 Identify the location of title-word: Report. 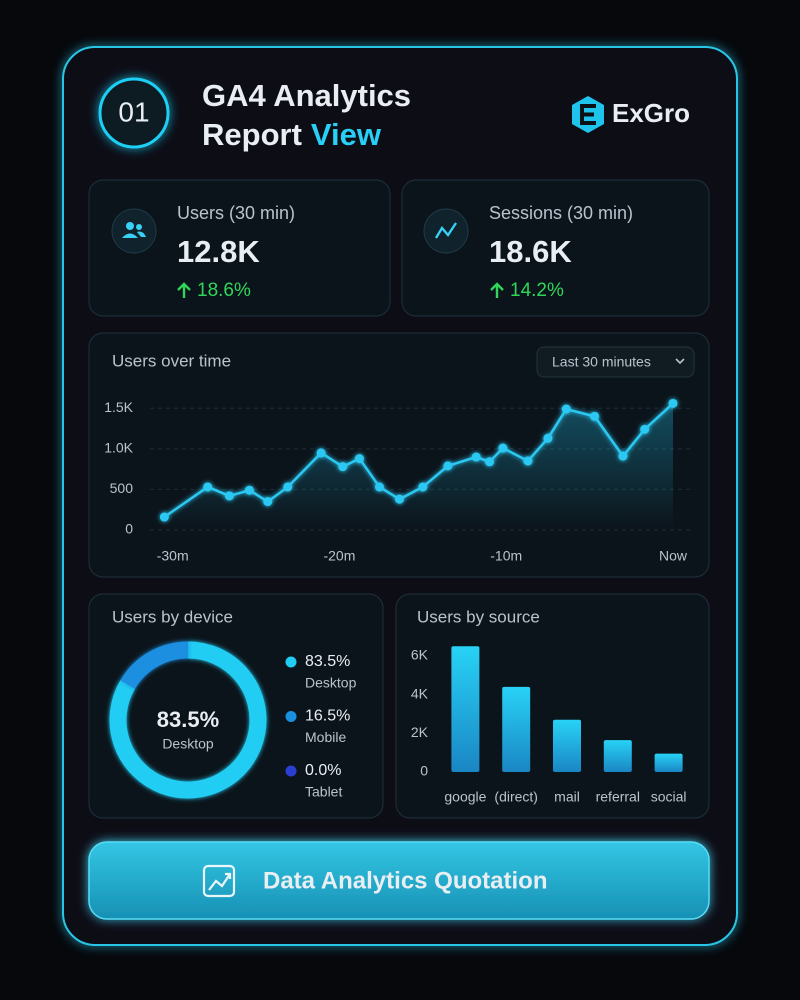
(252, 134).